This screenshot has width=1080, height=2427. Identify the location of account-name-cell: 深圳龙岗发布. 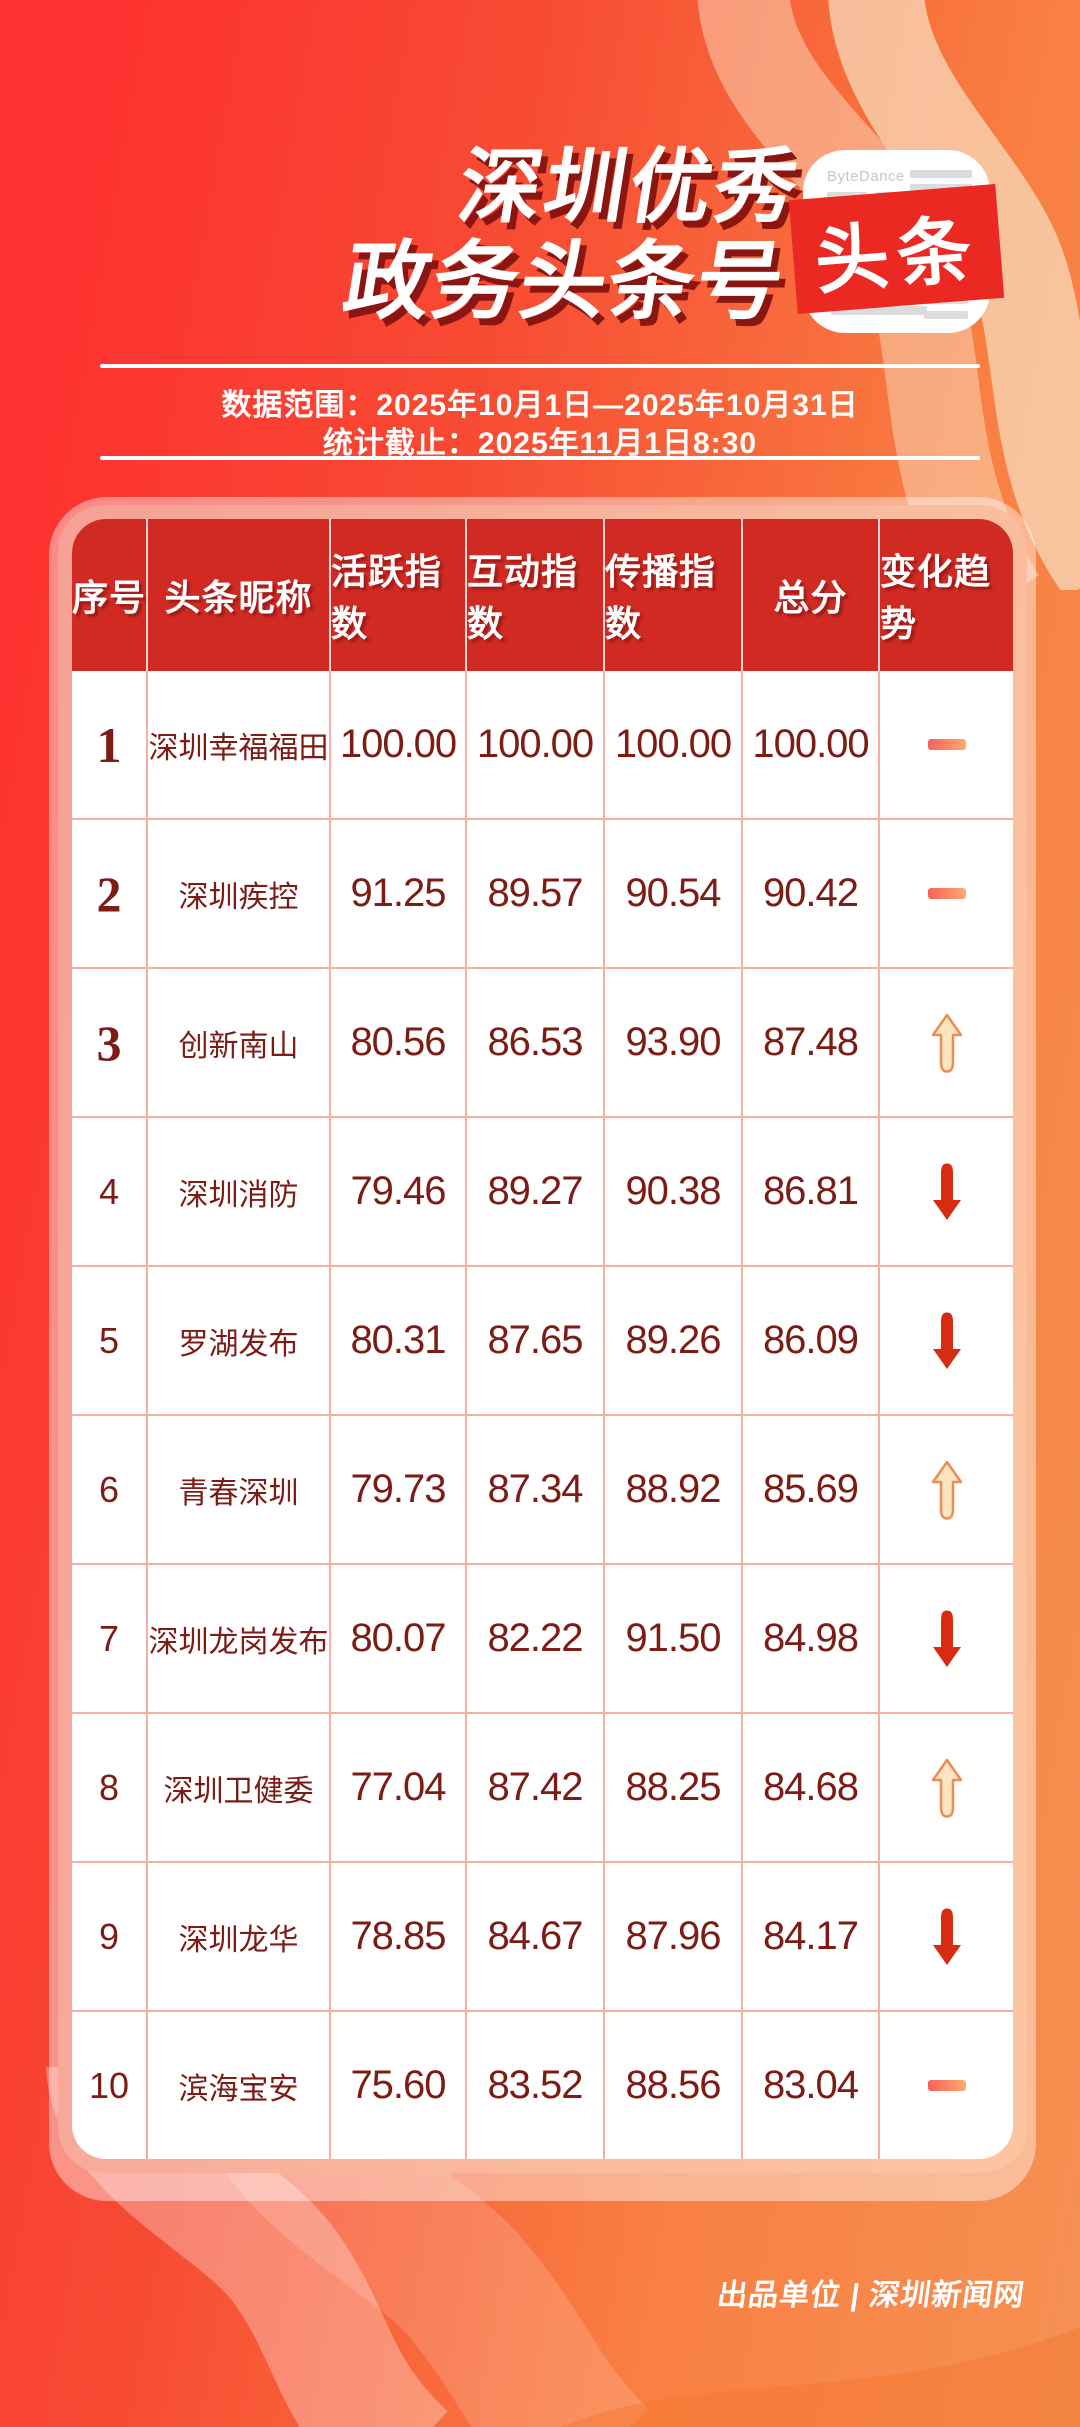
(239, 1638).